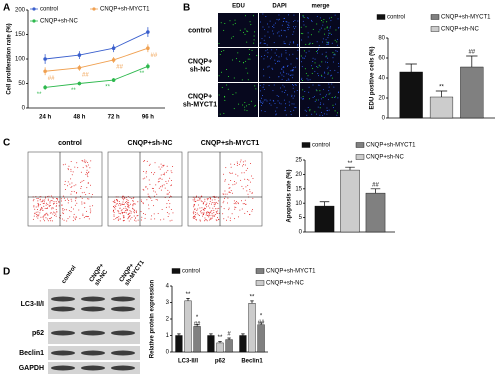 Image resolution: width=500 pixels, height=375 pixels. I want to click on image-row-label: control, so click(200, 30).